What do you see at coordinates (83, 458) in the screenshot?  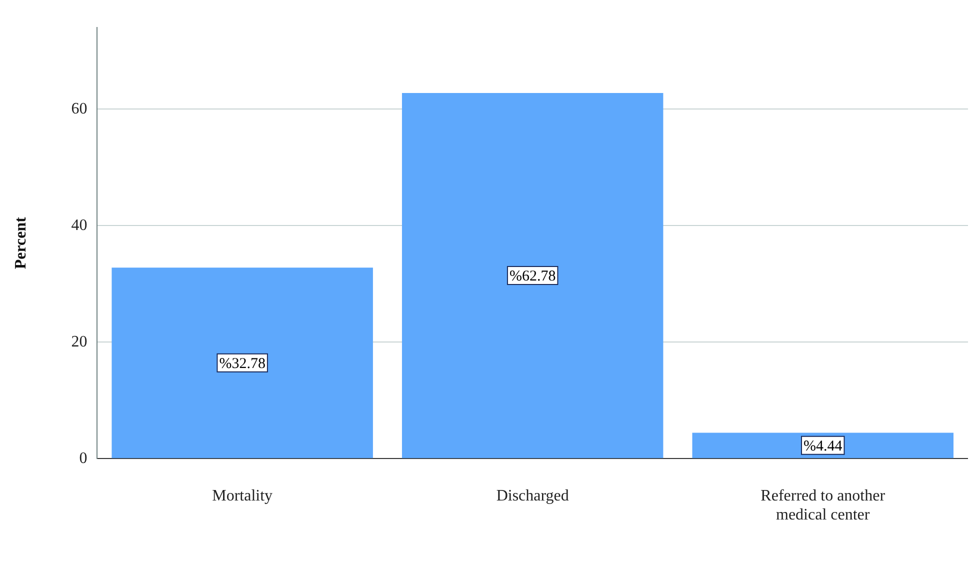 I see `y-tick-label: 0` at bounding box center [83, 458].